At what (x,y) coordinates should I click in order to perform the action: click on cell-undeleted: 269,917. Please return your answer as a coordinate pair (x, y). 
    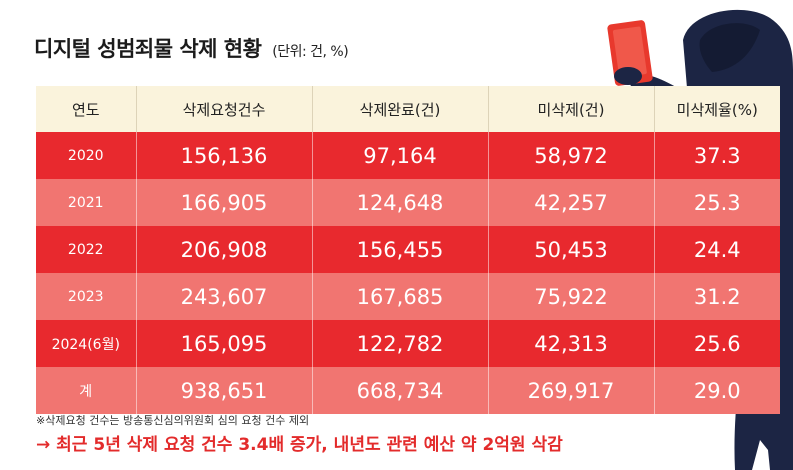
    Looking at the image, I should click on (570, 390).